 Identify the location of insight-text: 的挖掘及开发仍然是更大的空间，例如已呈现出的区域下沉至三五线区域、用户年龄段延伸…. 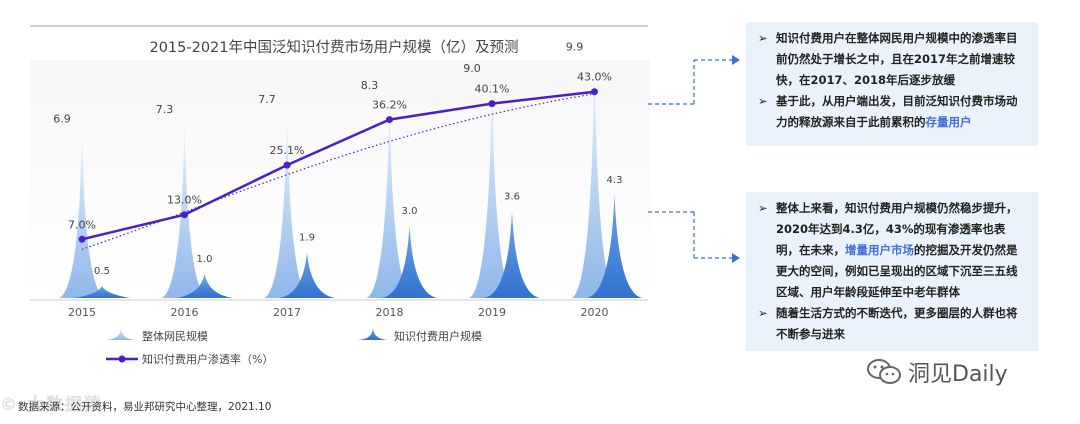
(897, 271).